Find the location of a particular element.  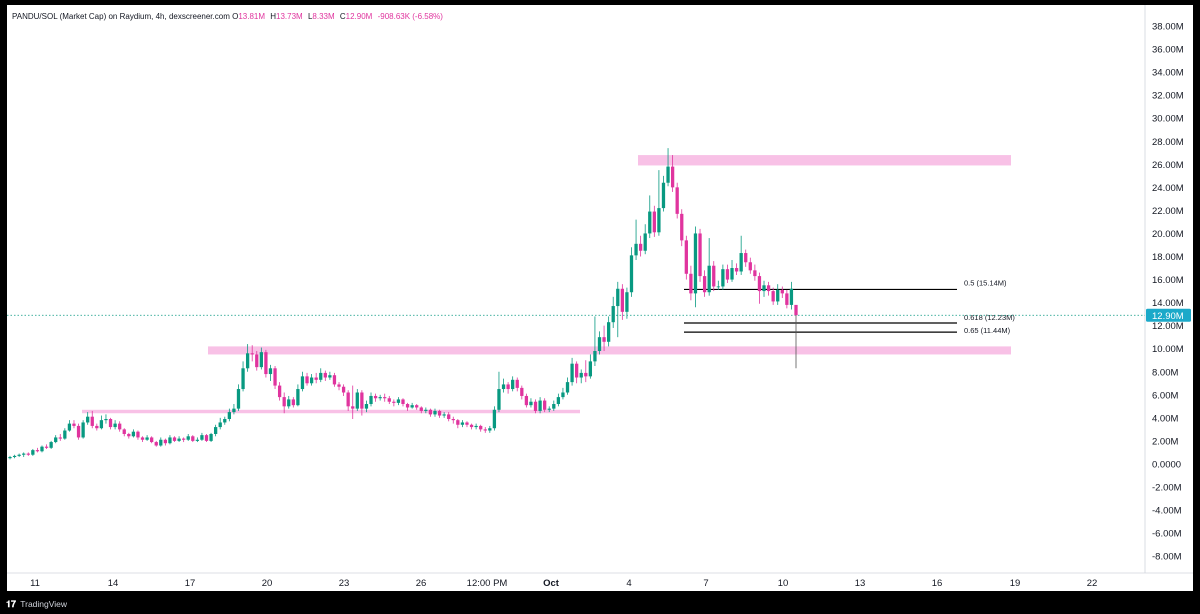

price-axis-area is located at coordinates (1169, 289).